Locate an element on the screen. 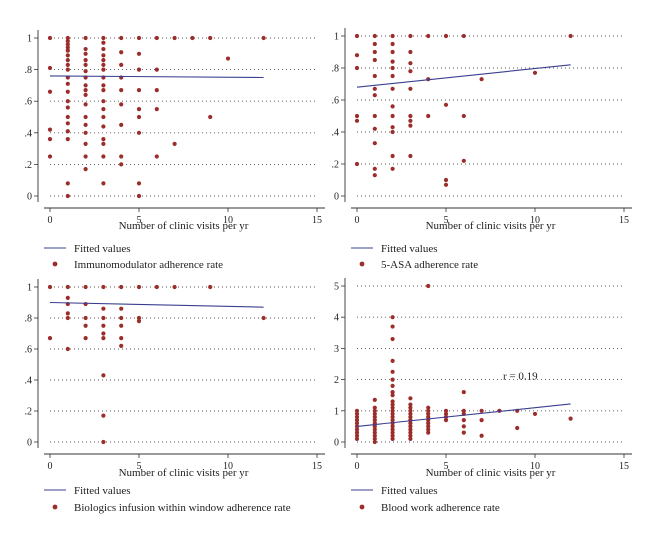 The image size is (660, 547). x-axis-label: Number of clinic visits per yr is located at coordinates (184, 226).